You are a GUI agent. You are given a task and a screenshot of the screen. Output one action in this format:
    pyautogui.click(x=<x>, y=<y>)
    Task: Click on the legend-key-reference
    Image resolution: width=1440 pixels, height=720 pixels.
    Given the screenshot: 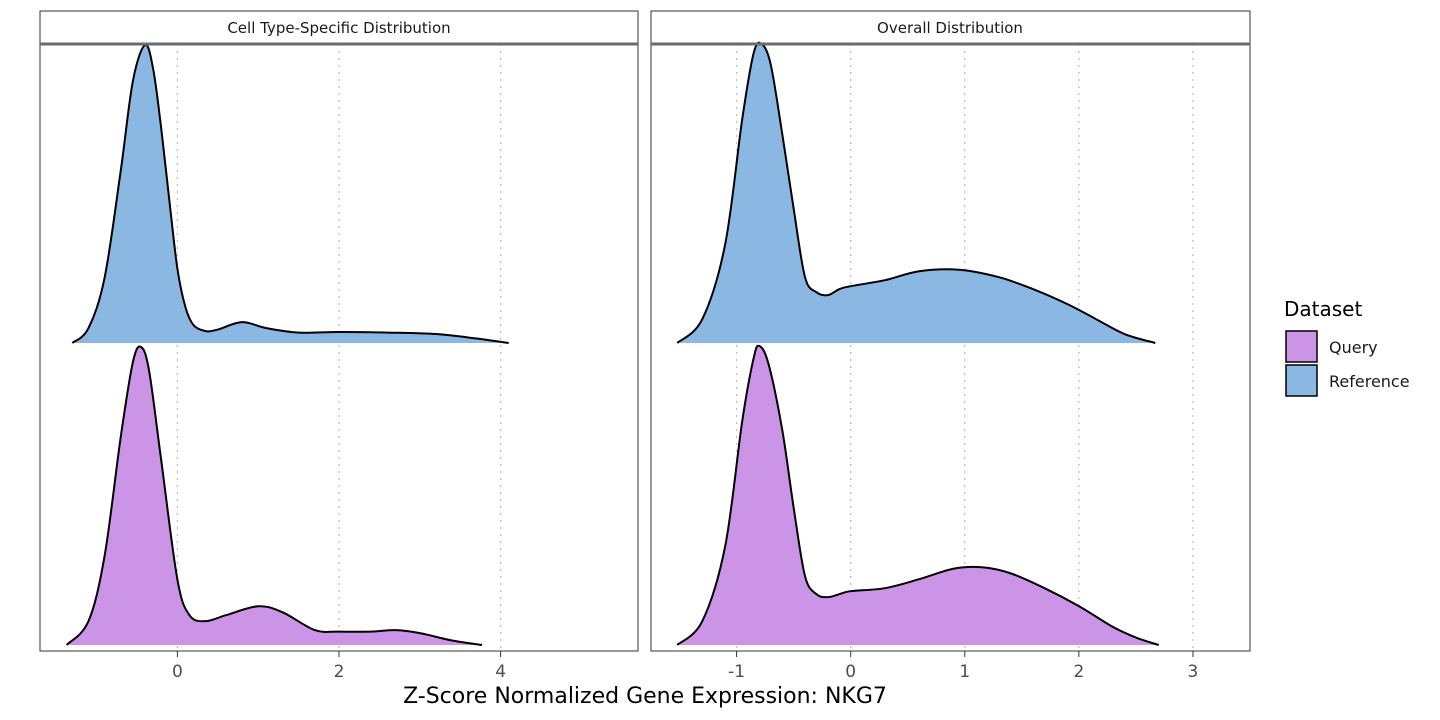 What is the action you would take?
    pyautogui.click(x=1301, y=380)
    